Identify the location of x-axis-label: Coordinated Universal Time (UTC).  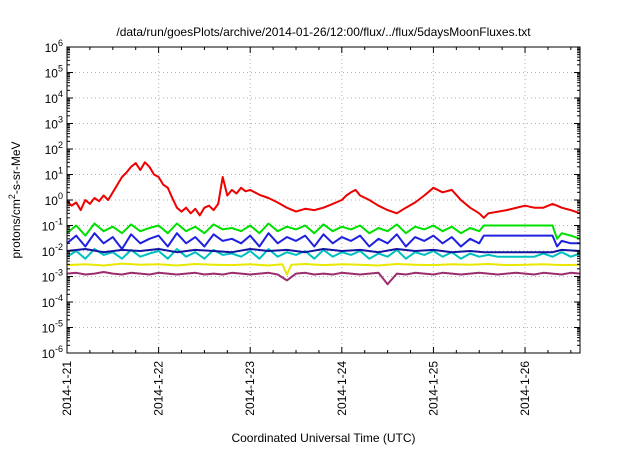
(323, 438).